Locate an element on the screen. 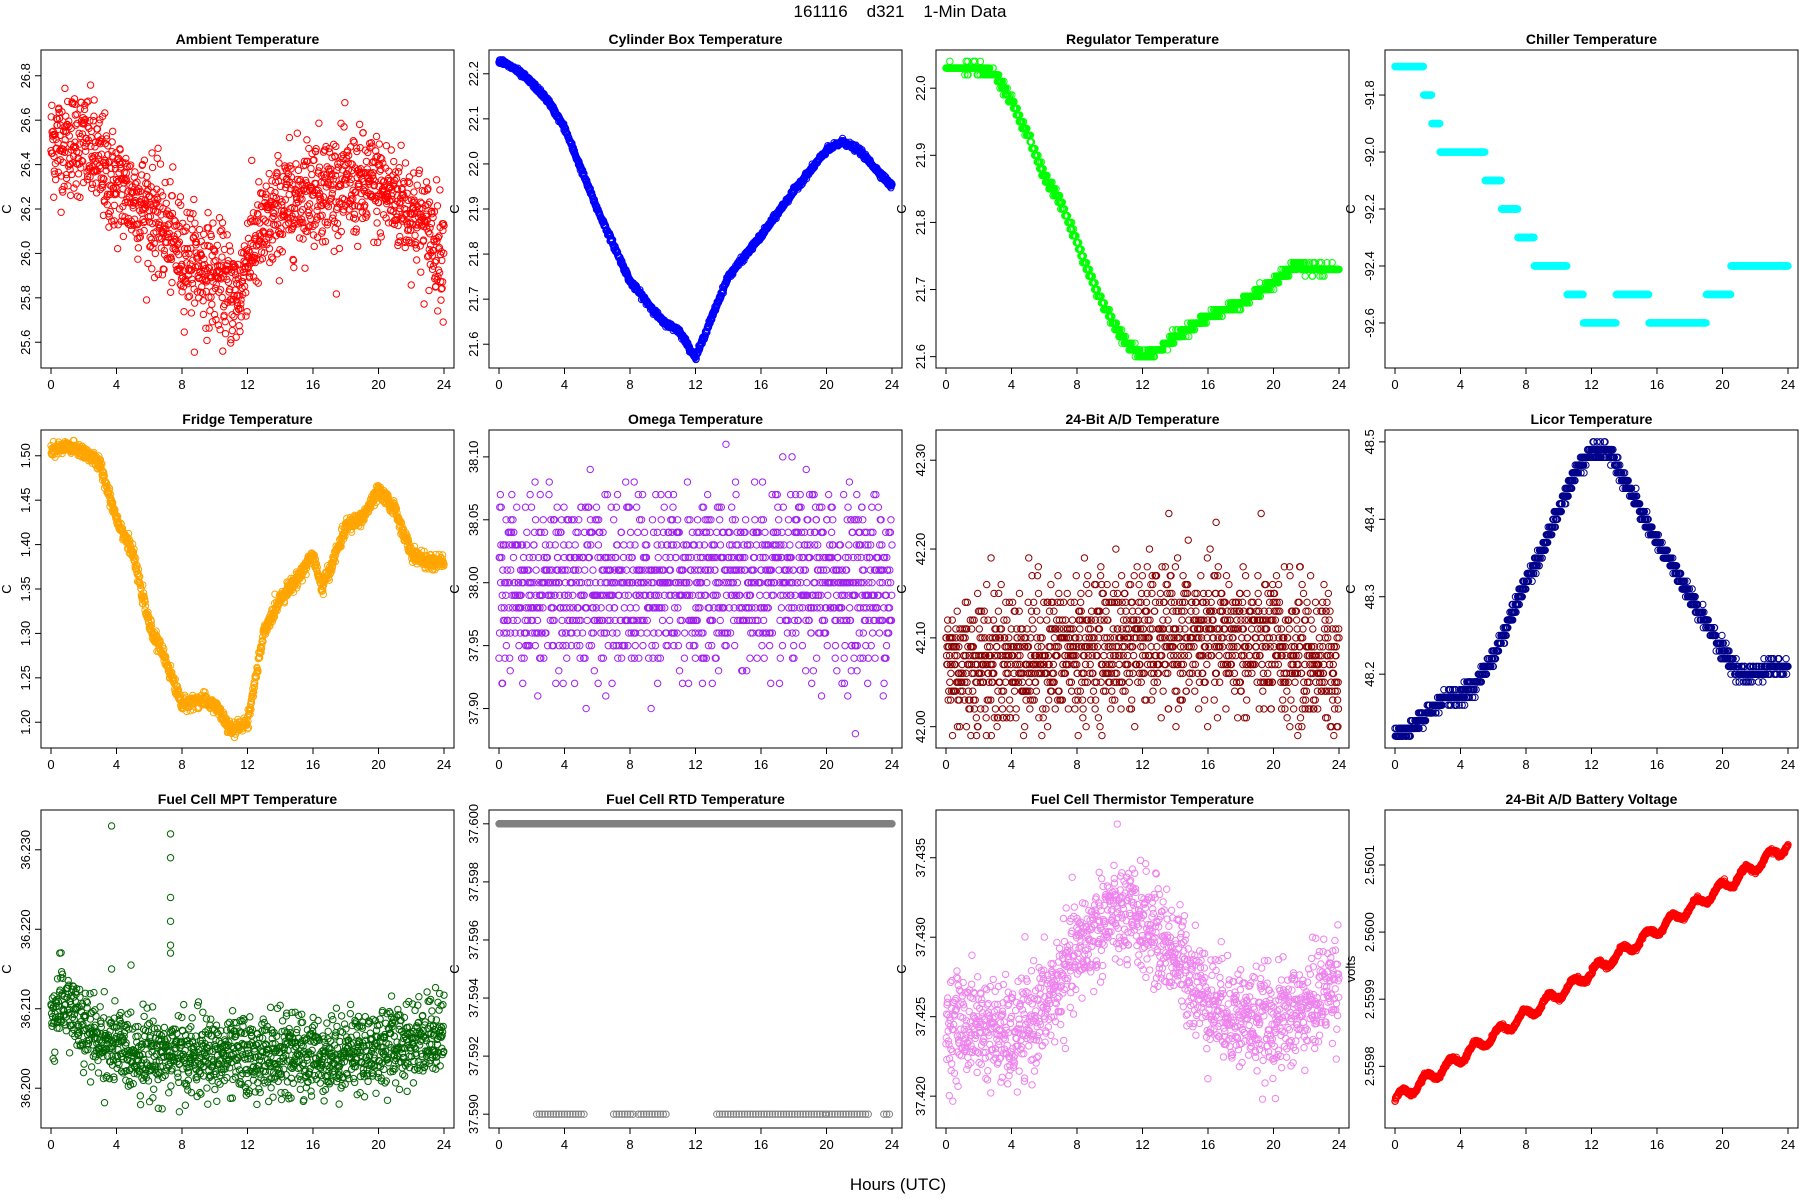 The height and width of the screenshot is (1200, 1800). panel-title: Cylinder Box Temperature is located at coordinates (695, 39).